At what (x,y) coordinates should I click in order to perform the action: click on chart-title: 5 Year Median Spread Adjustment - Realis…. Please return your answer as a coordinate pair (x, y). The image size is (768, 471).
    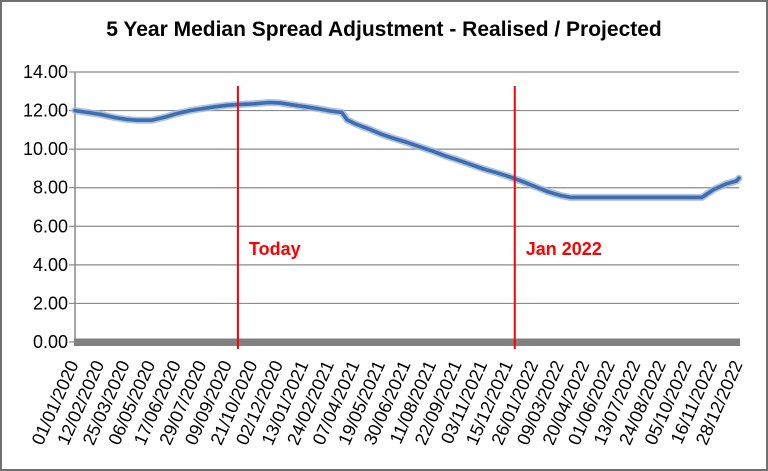
    Looking at the image, I should click on (384, 29).